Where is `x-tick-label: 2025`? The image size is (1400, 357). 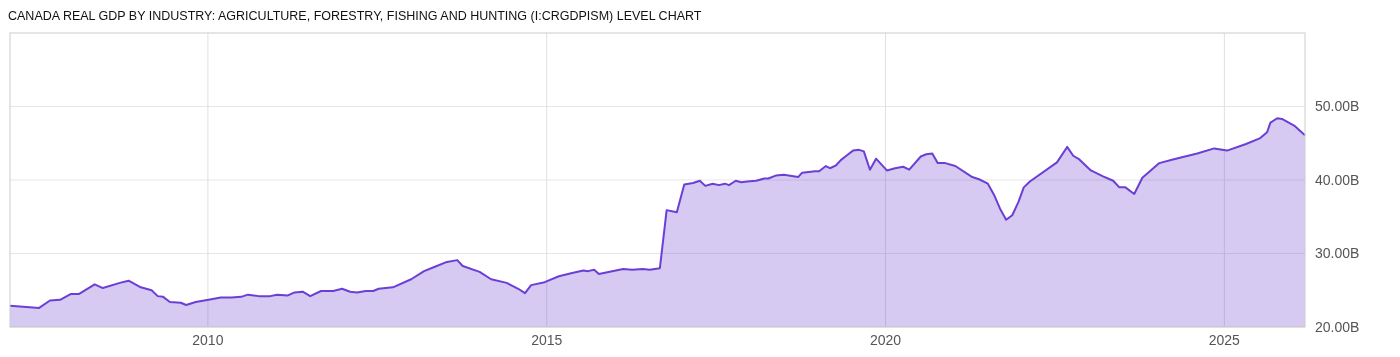
x-tick-label: 2025 is located at coordinates (1224, 340).